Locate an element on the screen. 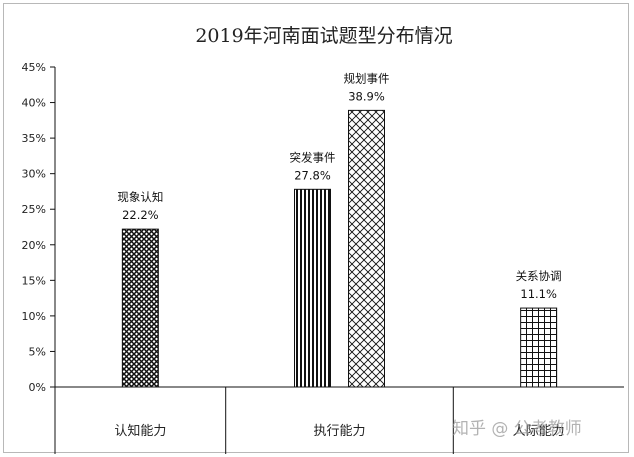 The width and height of the screenshot is (634, 457). bar-name-label: 现象认知 is located at coordinates (140, 197).